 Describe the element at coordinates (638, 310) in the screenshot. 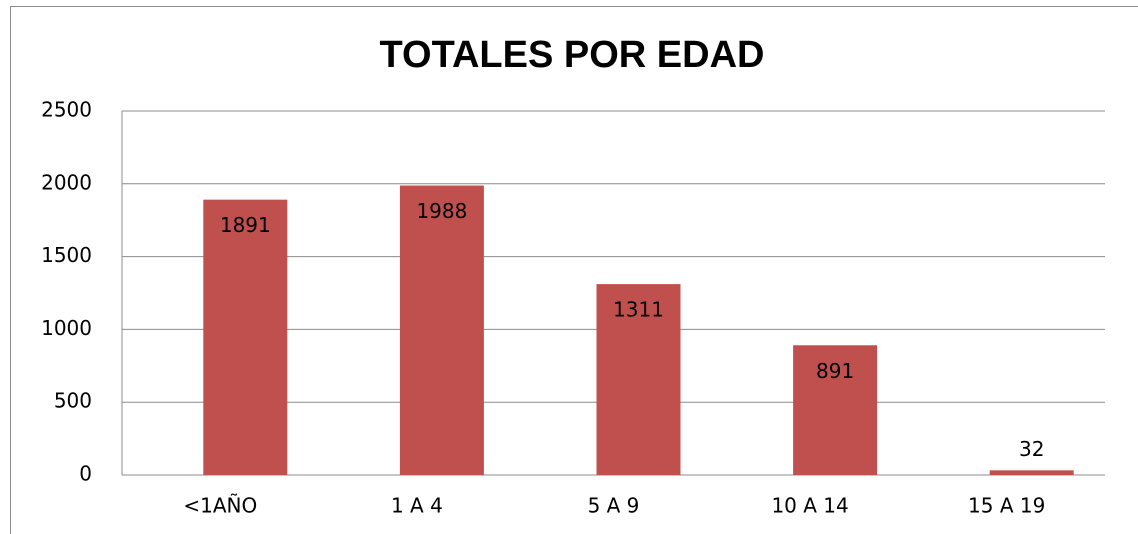

I see `data-label: 1311` at that location.